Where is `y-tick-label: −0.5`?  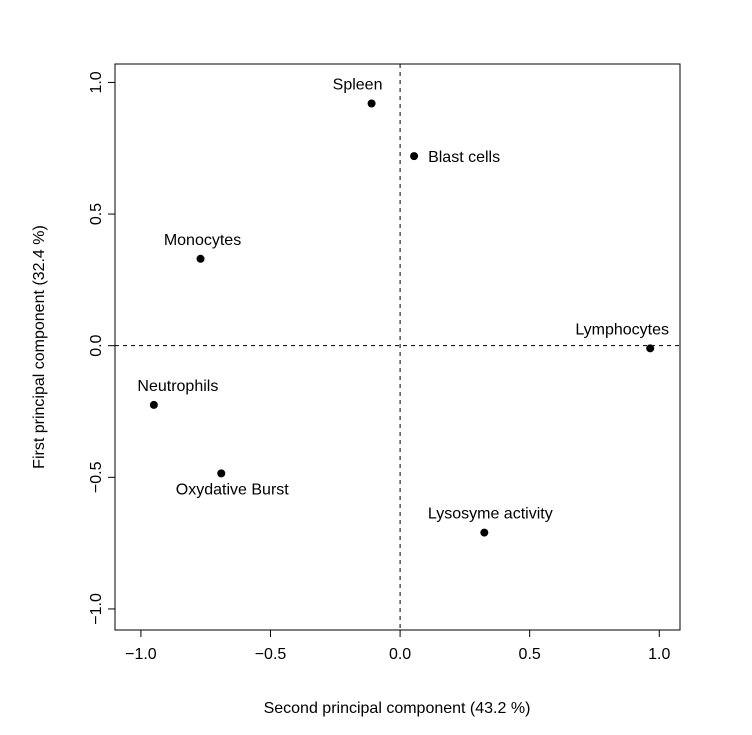 y-tick-label: −0.5 is located at coordinates (96, 477).